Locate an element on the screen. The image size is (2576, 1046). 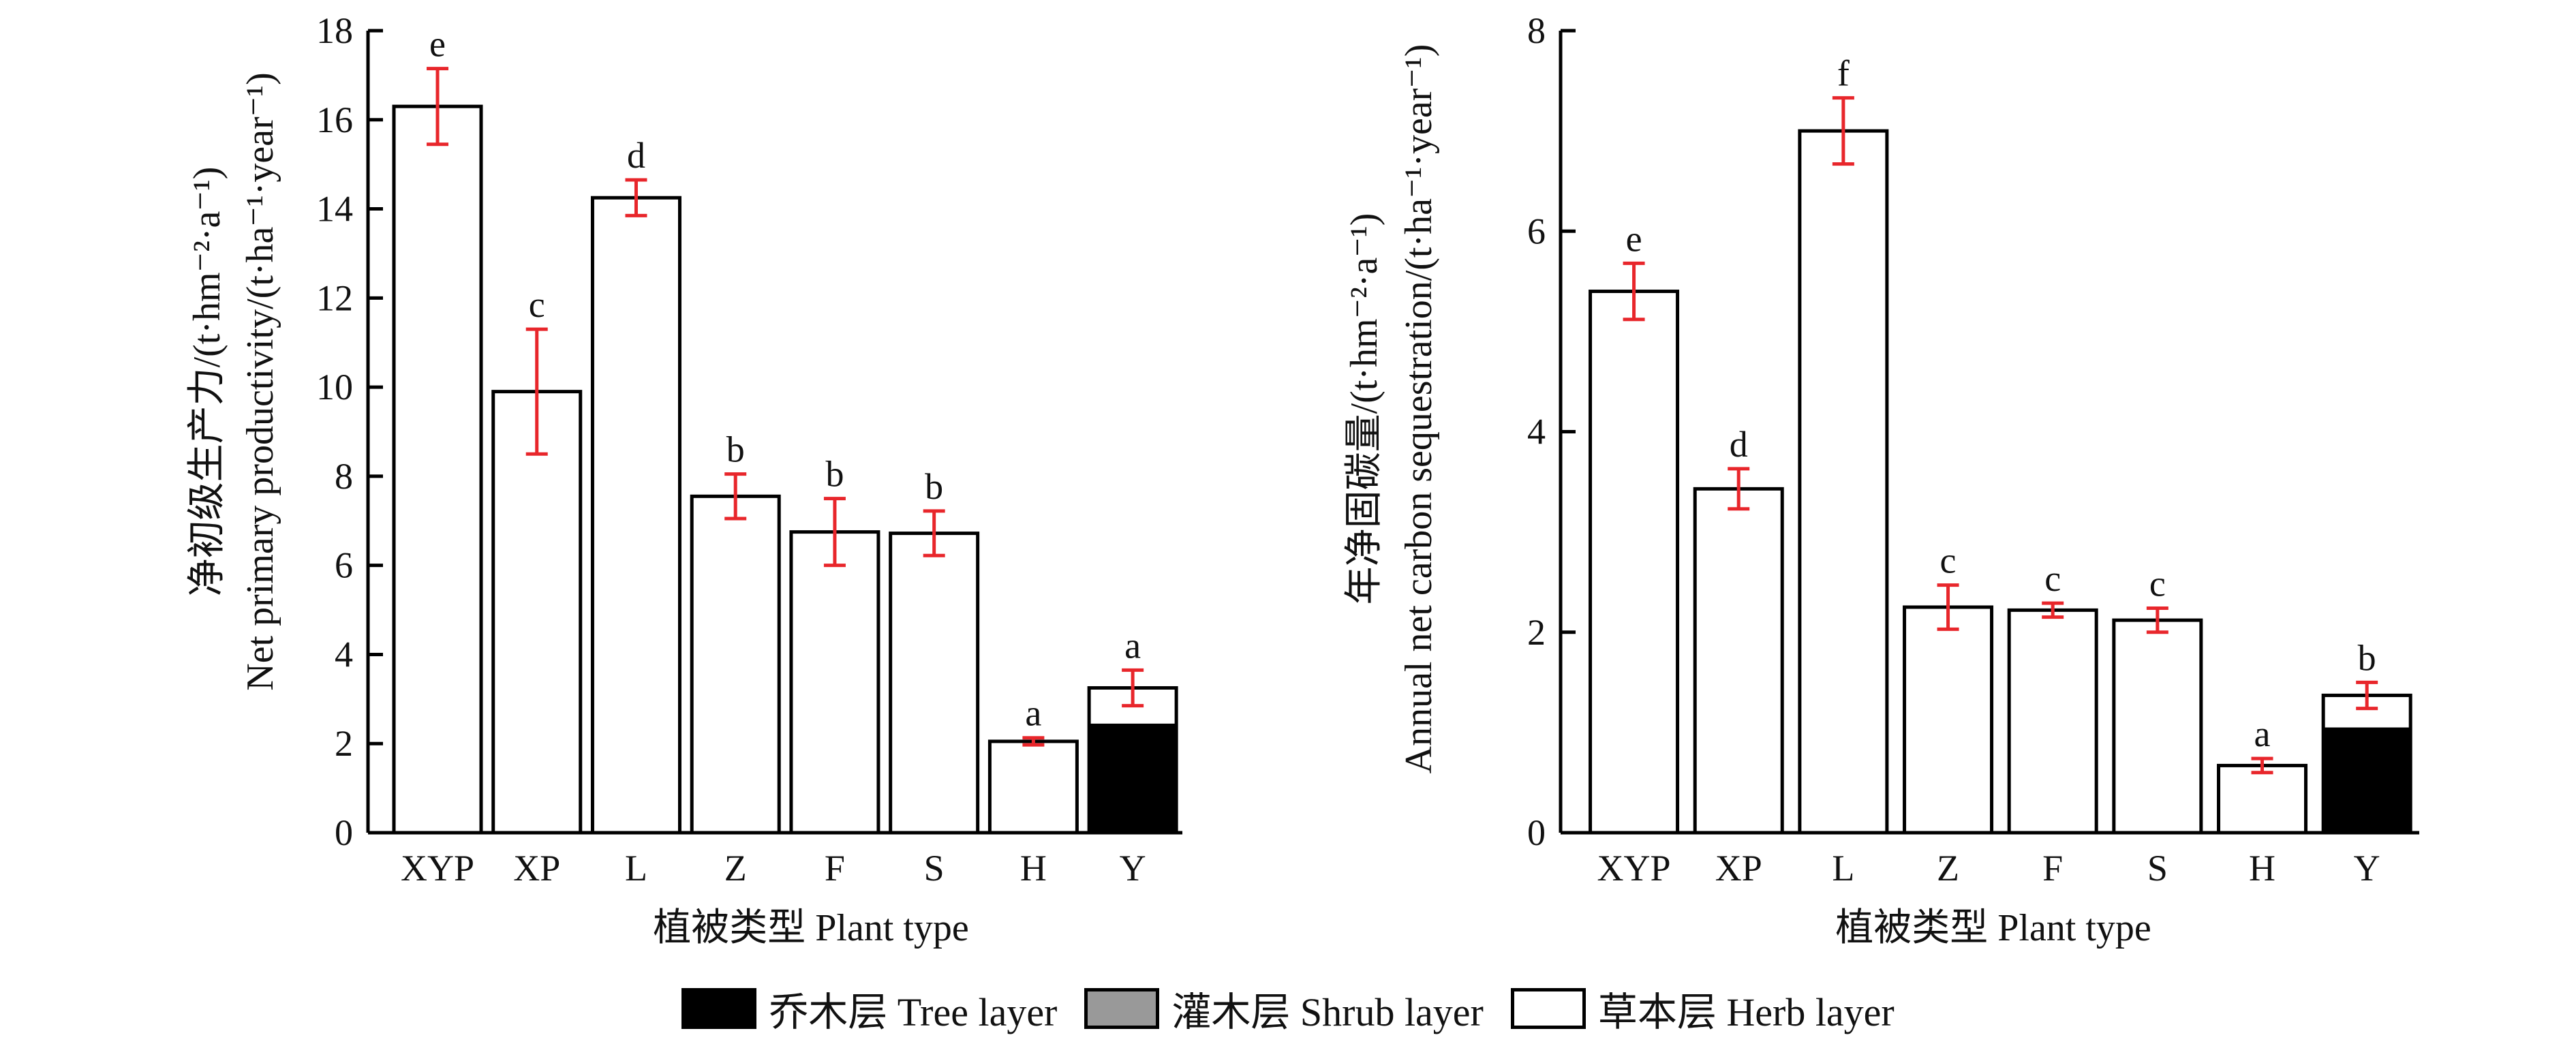
carbon-x-tick-label: F is located at coordinates (2052, 868).